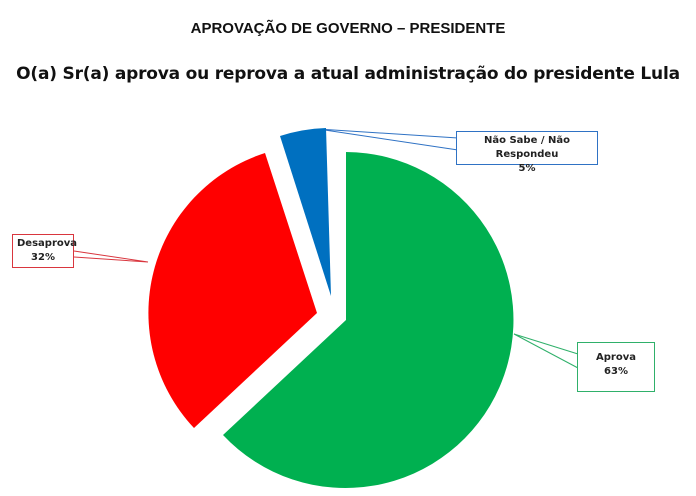 This screenshot has height=496, width=696. What do you see at coordinates (305, 212) in the screenshot?
I see `slice-nao-sabe` at bounding box center [305, 212].